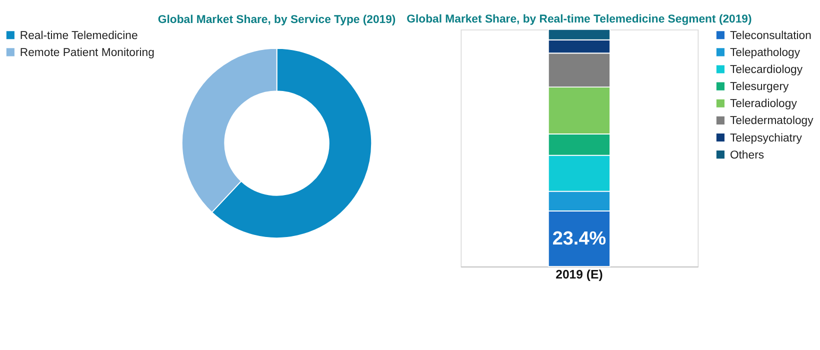  Describe the element at coordinates (771, 36) in the screenshot. I see `legend-label: Teleconsultation` at that location.